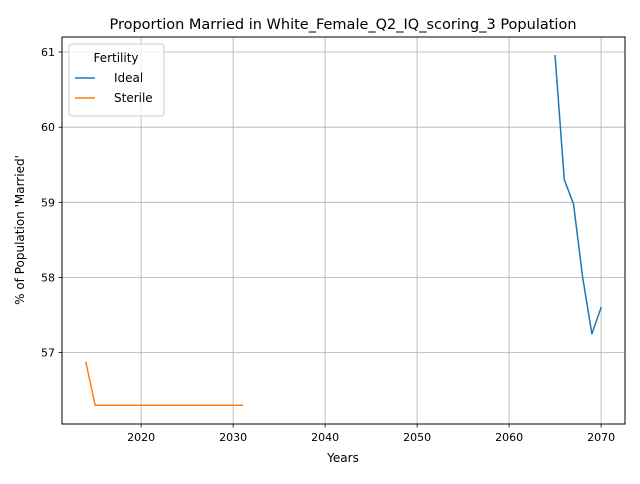  I want to click on x-tick-label: 2060, so click(509, 437).